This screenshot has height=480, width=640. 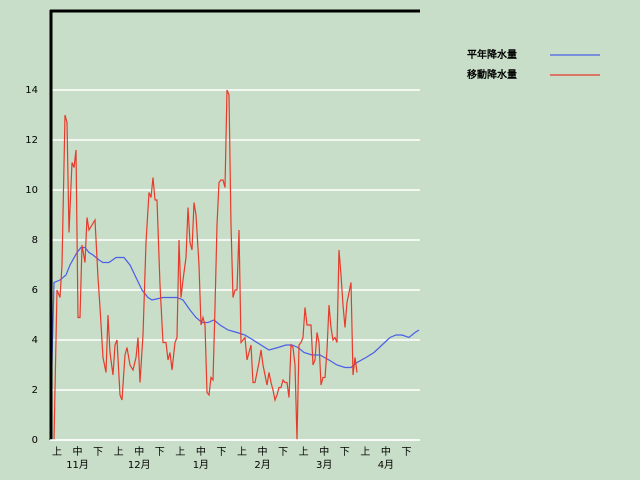 What do you see at coordinates (35, 240) in the screenshot?
I see `y-tick-label: 8` at bounding box center [35, 240].